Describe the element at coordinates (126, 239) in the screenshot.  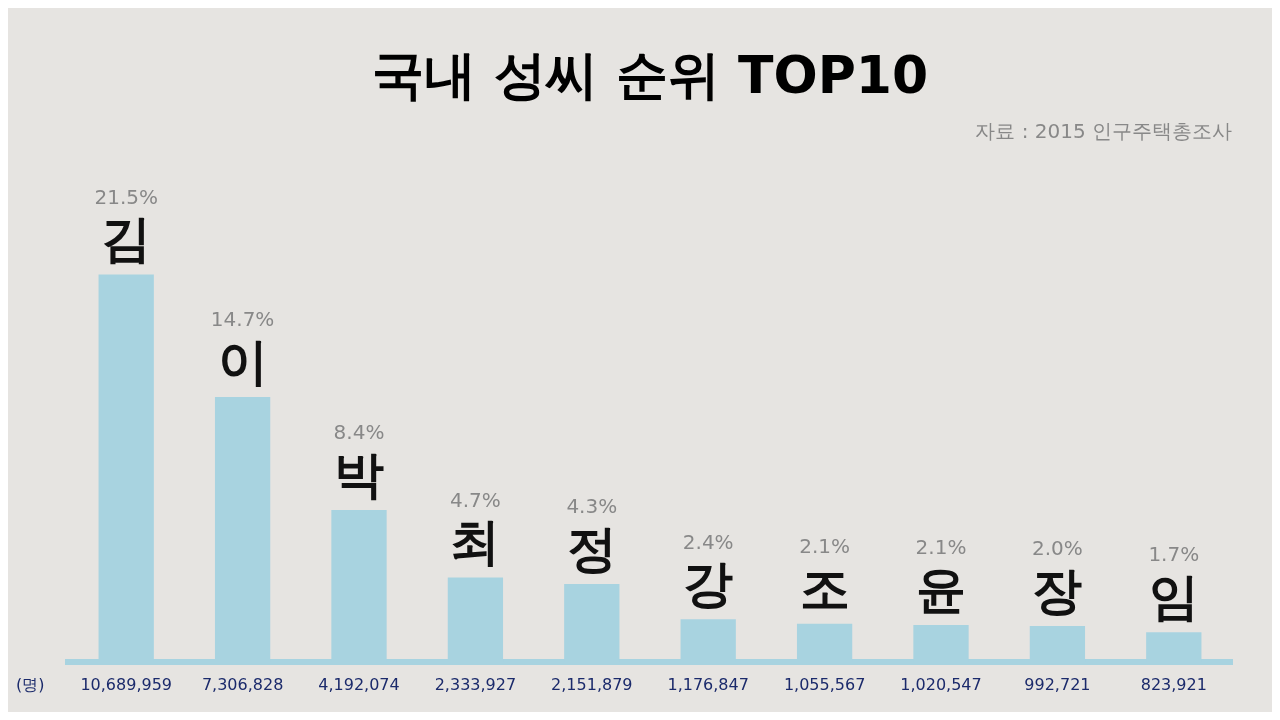
I see `x-tick-label: 김` at that location.